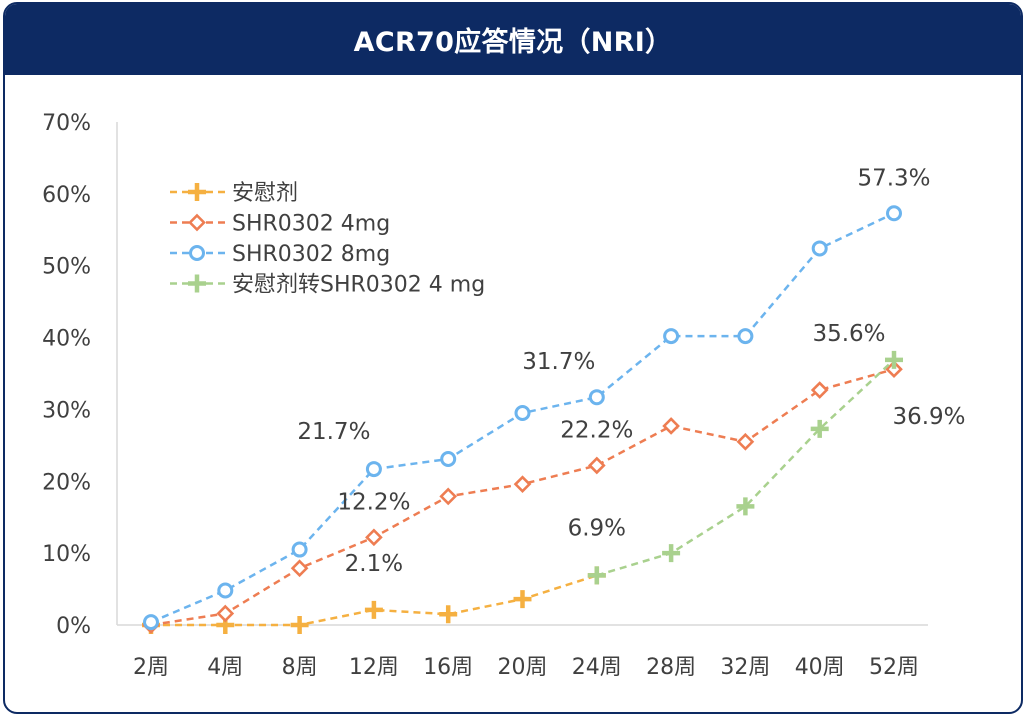  Describe the element at coordinates (333, 432) in the screenshot. I see `data-label: 21.7%` at that location.